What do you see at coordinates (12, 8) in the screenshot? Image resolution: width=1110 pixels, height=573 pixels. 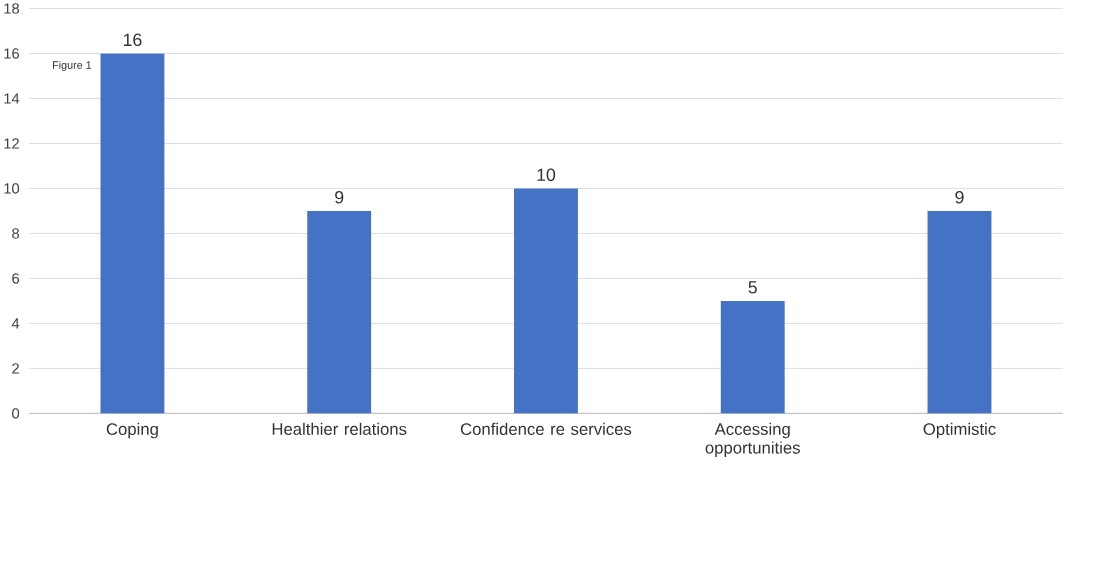 I see `y-tick-label: 18` at bounding box center [12, 8].